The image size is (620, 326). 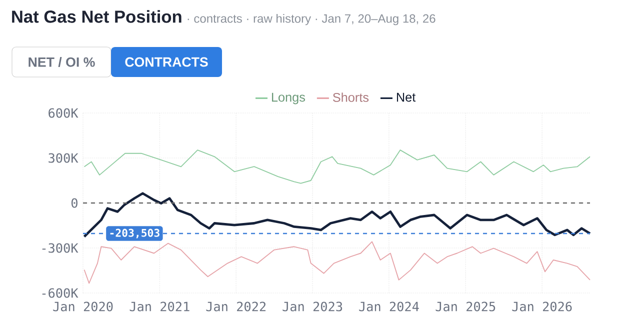 What do you see at coordinates (60, 248) in the screenshot?
I see `y-tick-label: -300K` at bounding box center [60, 248].